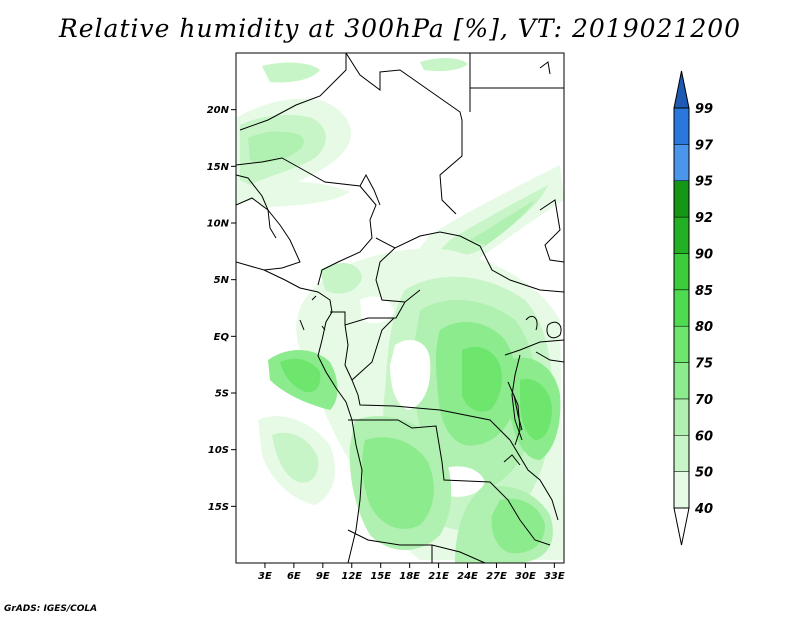 The image size is (800, 618). What do you see at coordinates (704, 182) in the screenshot?
I see `colorbar-label: 95` at bounding box center [704, 182].